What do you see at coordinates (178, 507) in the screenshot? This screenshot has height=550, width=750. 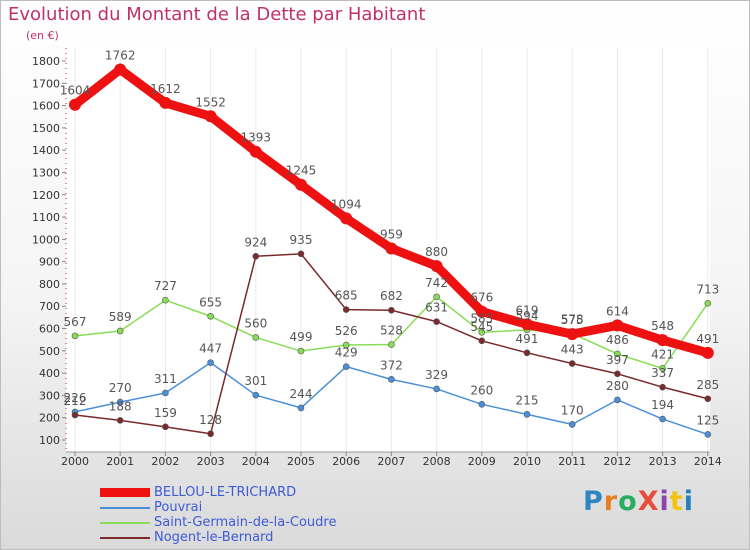 I see `legend-label: Pouvrai` at bounding box center [178, 507].